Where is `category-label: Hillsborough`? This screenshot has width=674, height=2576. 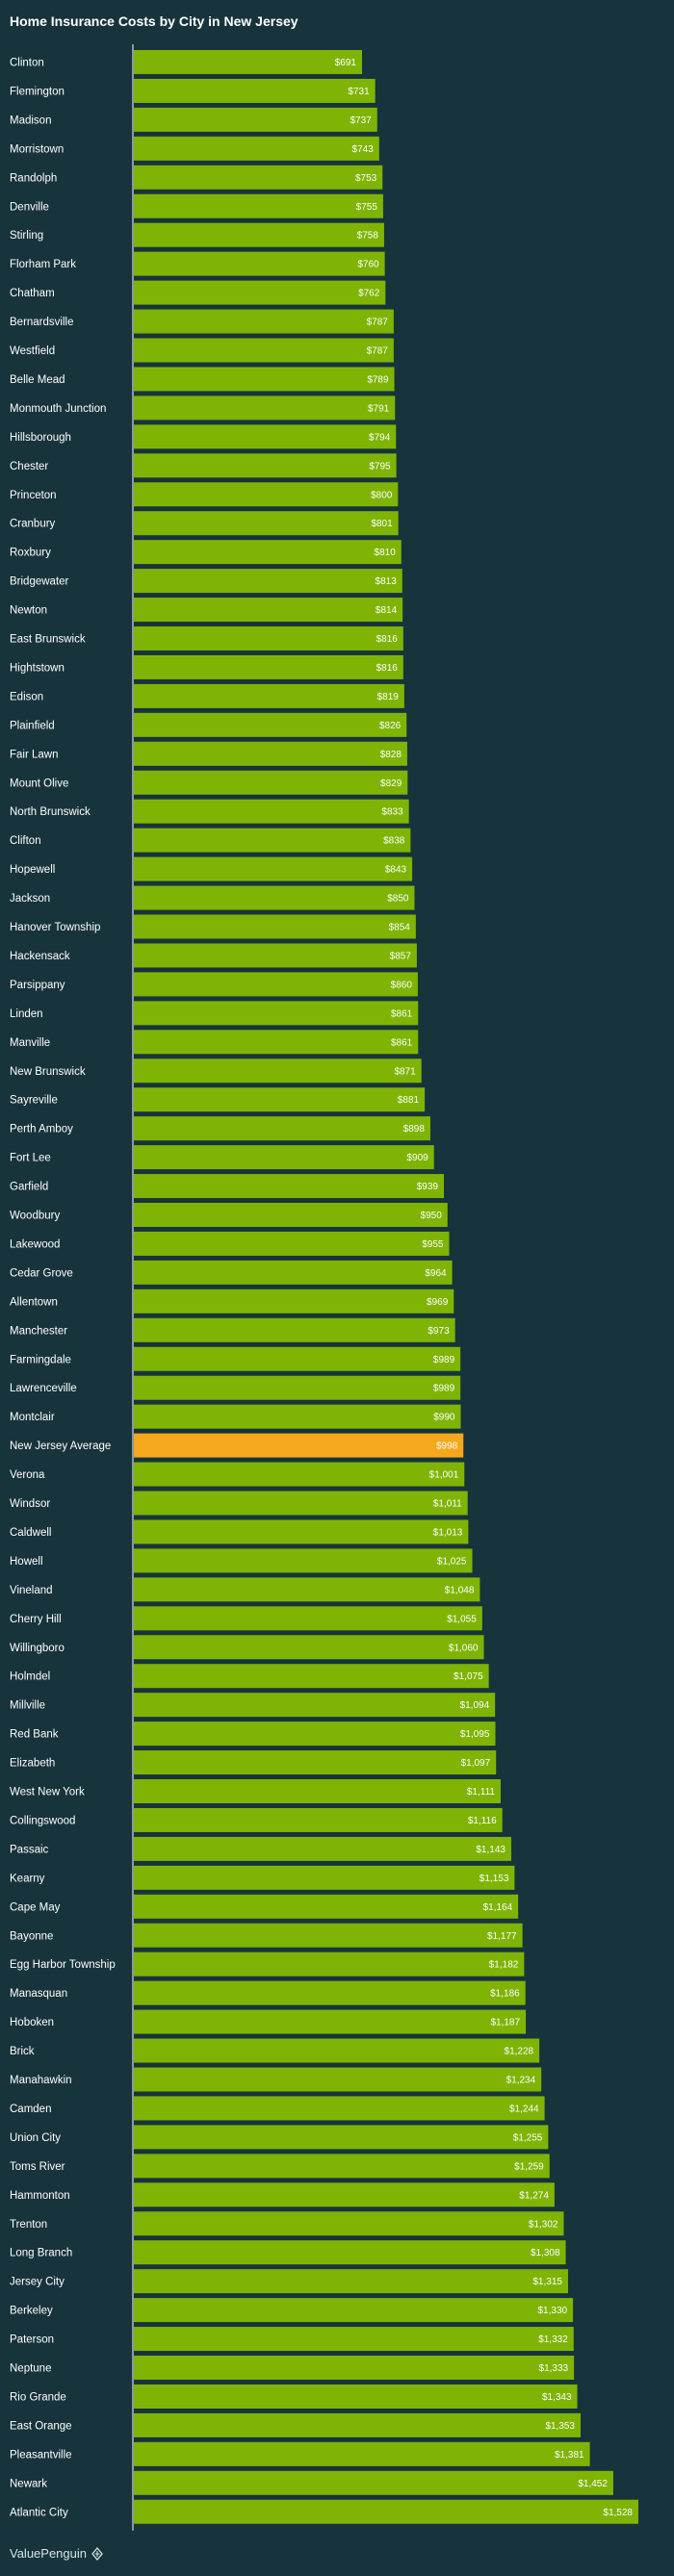
category-label: Hillsborough is located at coordinates (41, 438).